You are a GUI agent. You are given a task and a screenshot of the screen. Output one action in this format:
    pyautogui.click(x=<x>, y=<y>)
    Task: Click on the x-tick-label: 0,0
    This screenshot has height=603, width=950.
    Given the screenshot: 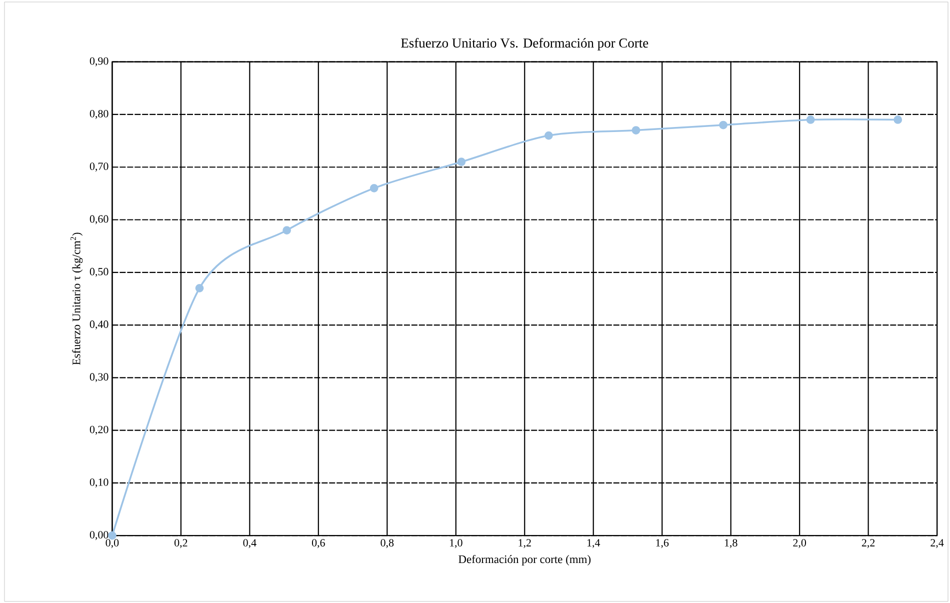 What is the action you would take?
    pyautogui.click(x=112, y=543)
    